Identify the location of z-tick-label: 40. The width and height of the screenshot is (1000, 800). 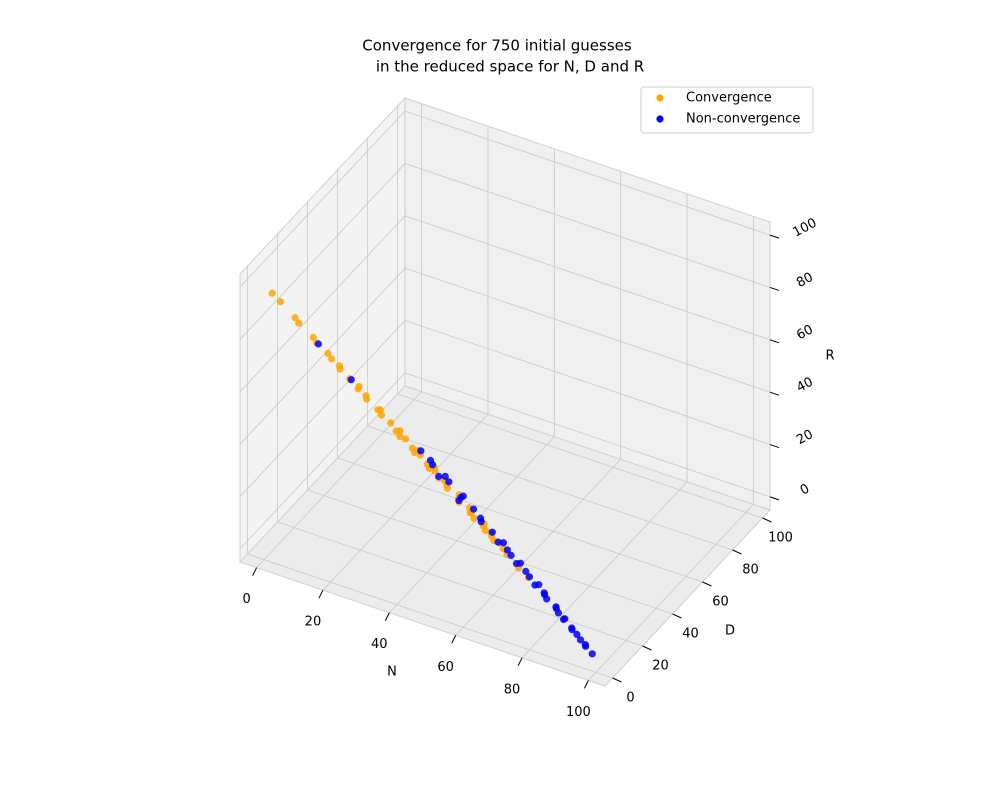
(805, 385).